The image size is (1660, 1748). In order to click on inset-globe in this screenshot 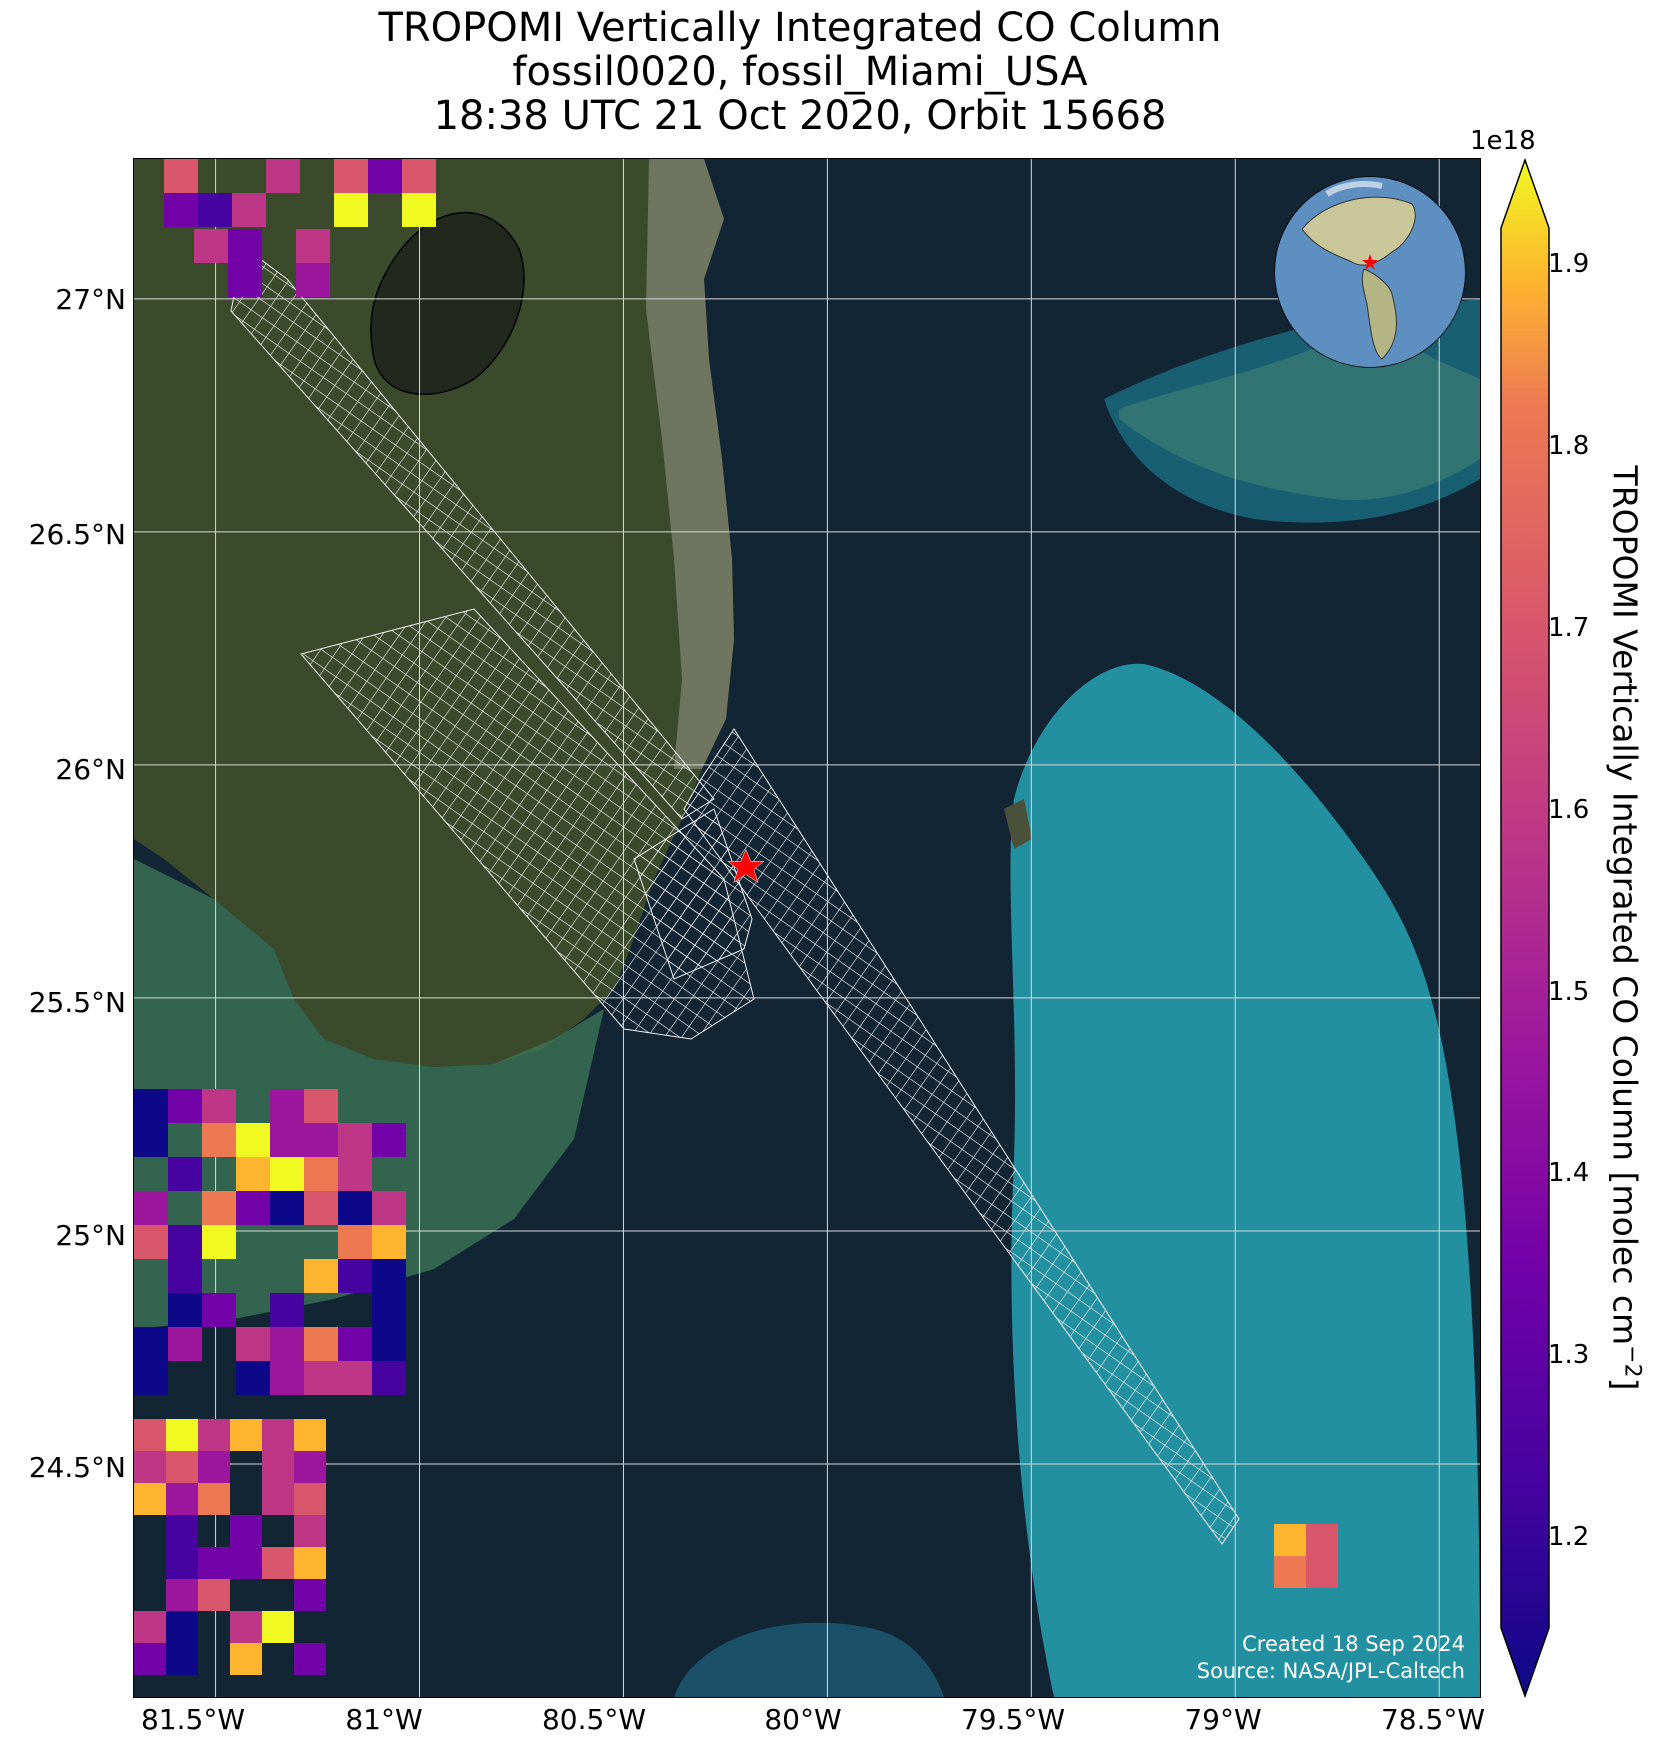, I will do `click(1370, 272)`.